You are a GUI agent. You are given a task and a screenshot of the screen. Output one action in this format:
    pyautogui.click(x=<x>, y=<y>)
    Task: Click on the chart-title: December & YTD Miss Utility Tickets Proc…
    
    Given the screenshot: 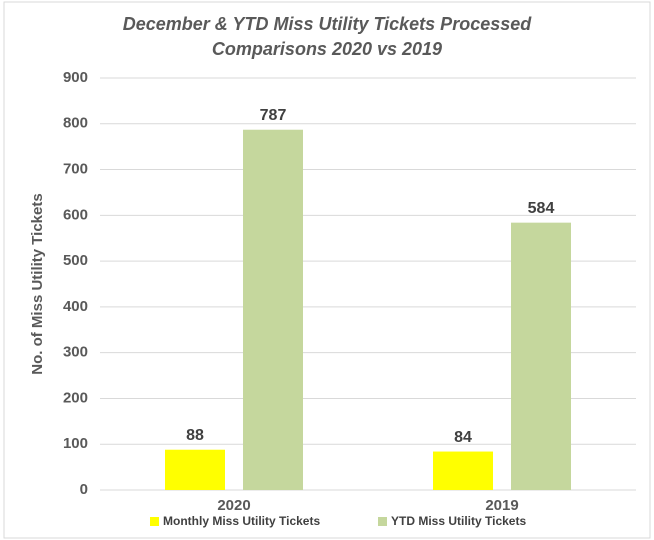 What is the action you would take?
    pyautogui.click(x=328, y=24)
    